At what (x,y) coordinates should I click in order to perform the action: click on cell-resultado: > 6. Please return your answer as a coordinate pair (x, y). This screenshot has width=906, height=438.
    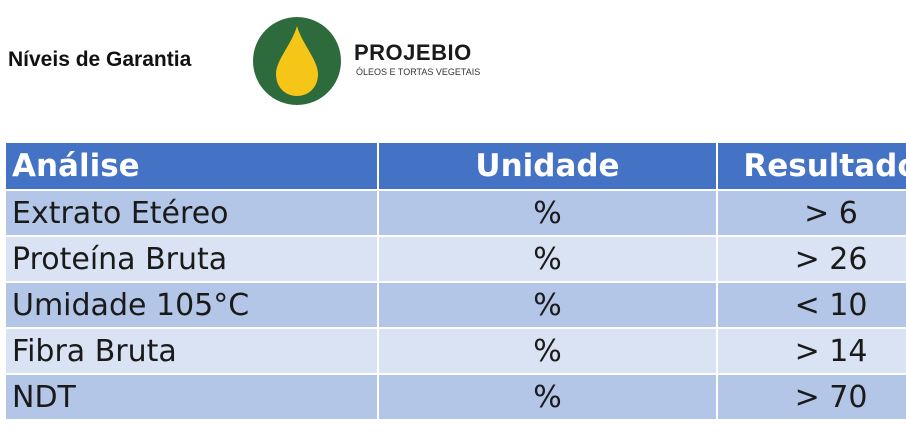
    Looking at the image, I should click on (811, 213).